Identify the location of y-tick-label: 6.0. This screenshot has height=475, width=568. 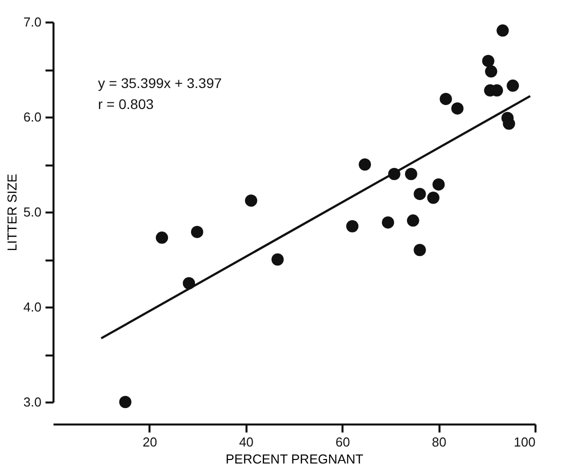
(32, 117).